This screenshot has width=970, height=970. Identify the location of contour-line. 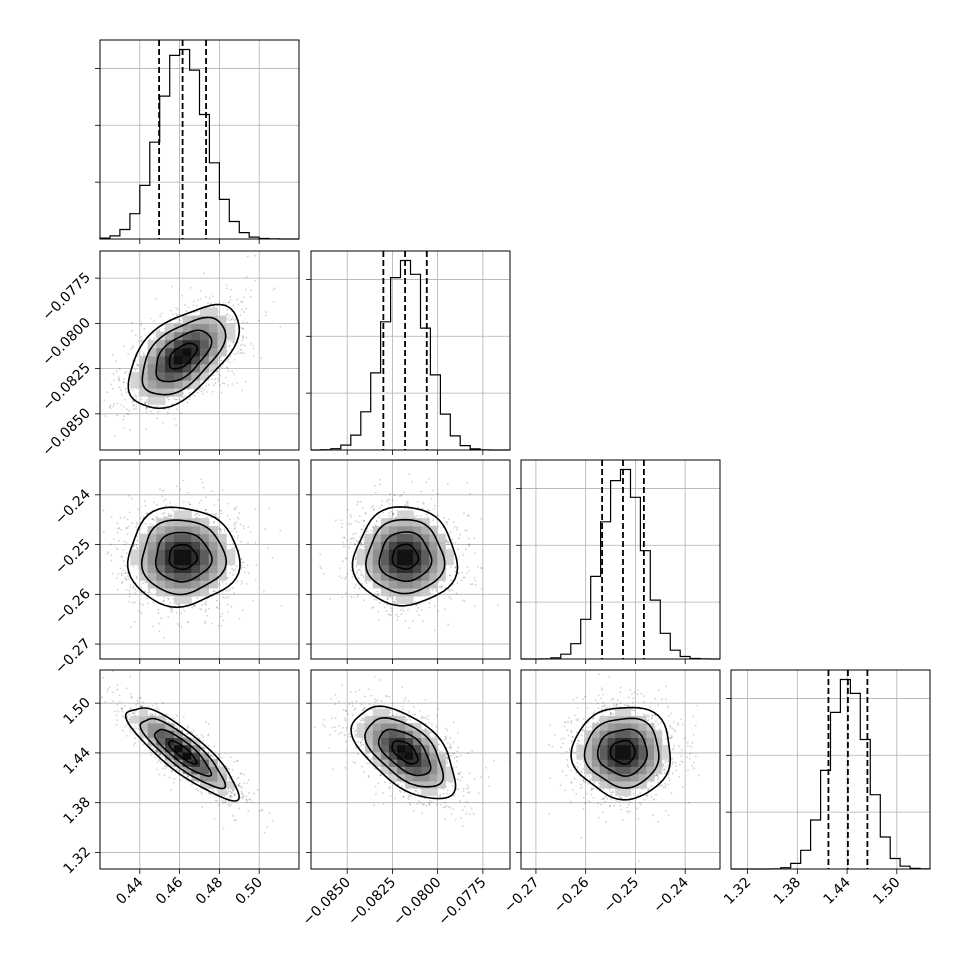
(183, 557).